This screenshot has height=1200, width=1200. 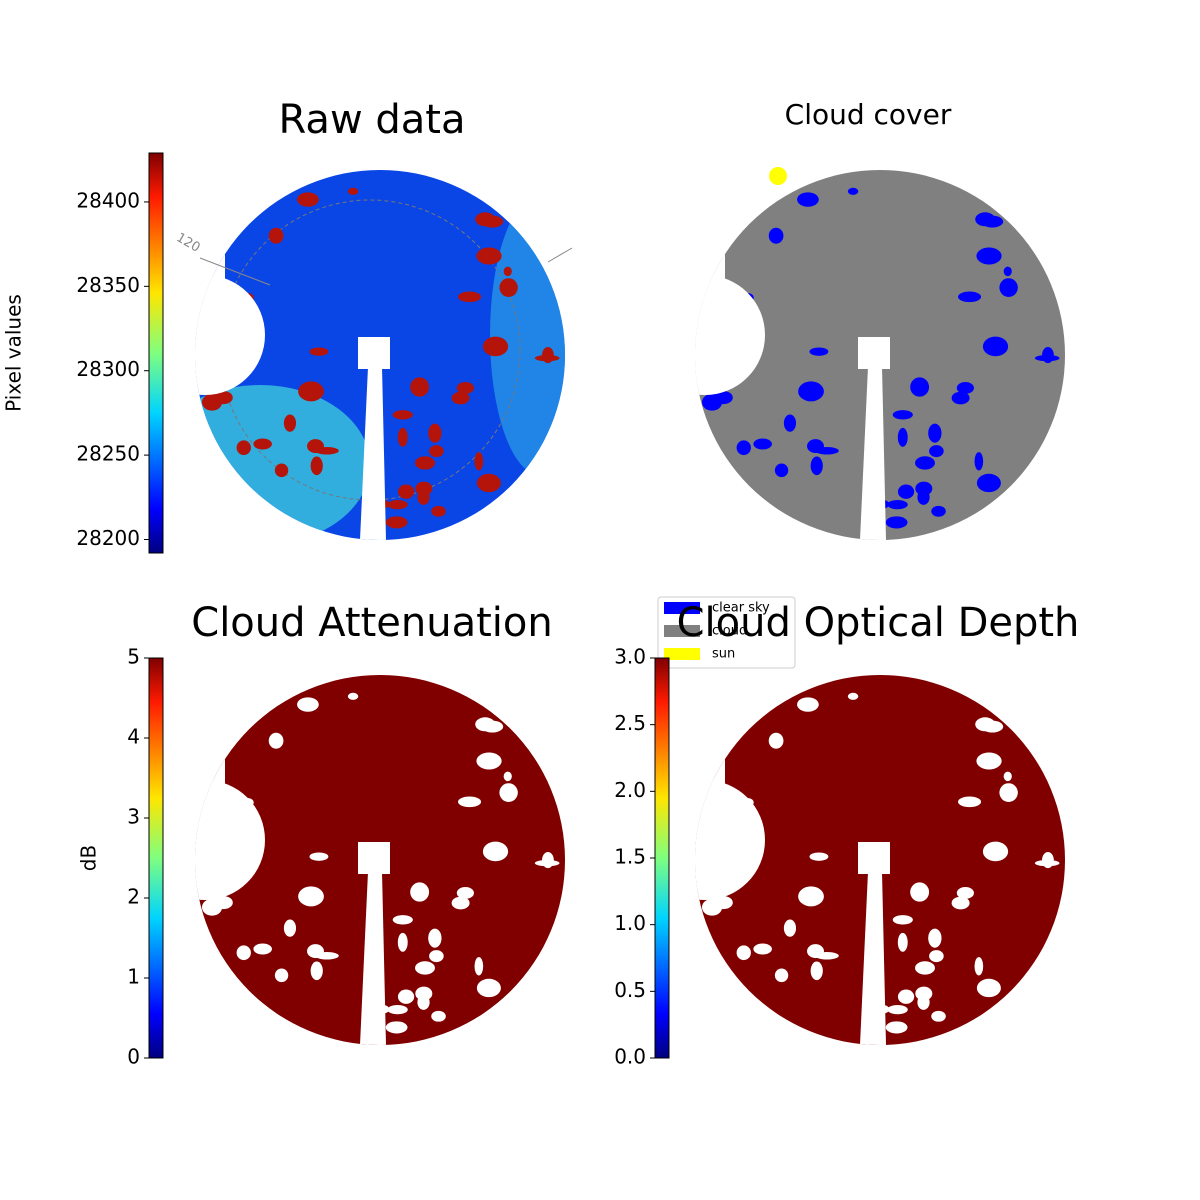 I want to click on panel-title: Cloud Optical Depth, so click(x=878, y=623).